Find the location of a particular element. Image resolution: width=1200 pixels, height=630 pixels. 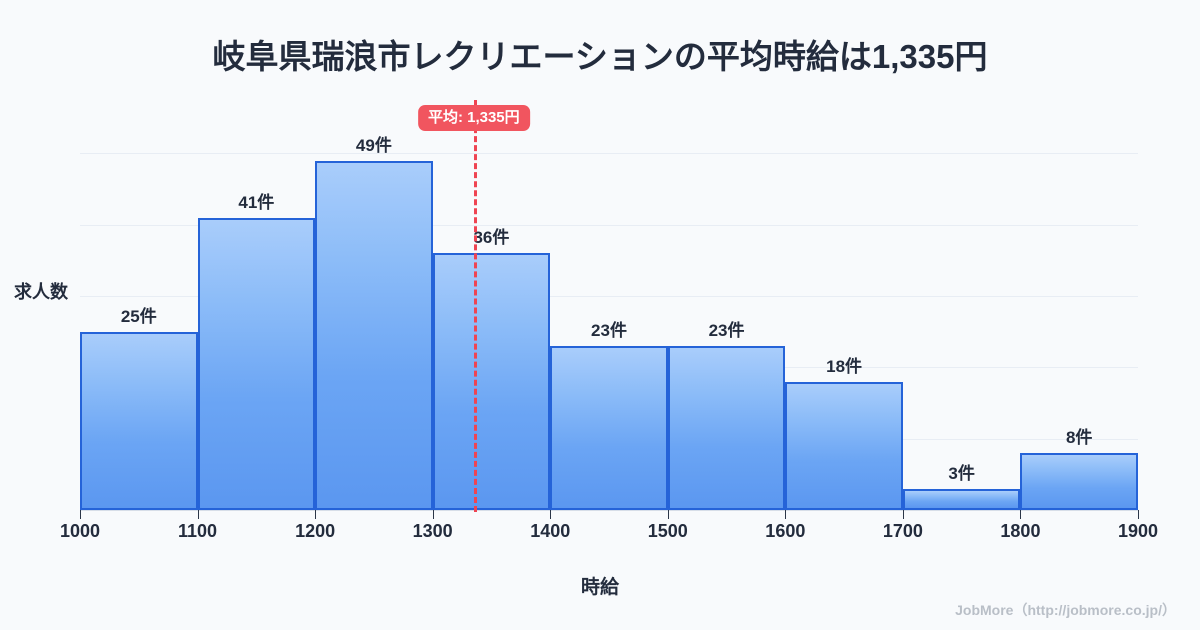

x-tick-label: 1500 is located at coordinates (667, 531).